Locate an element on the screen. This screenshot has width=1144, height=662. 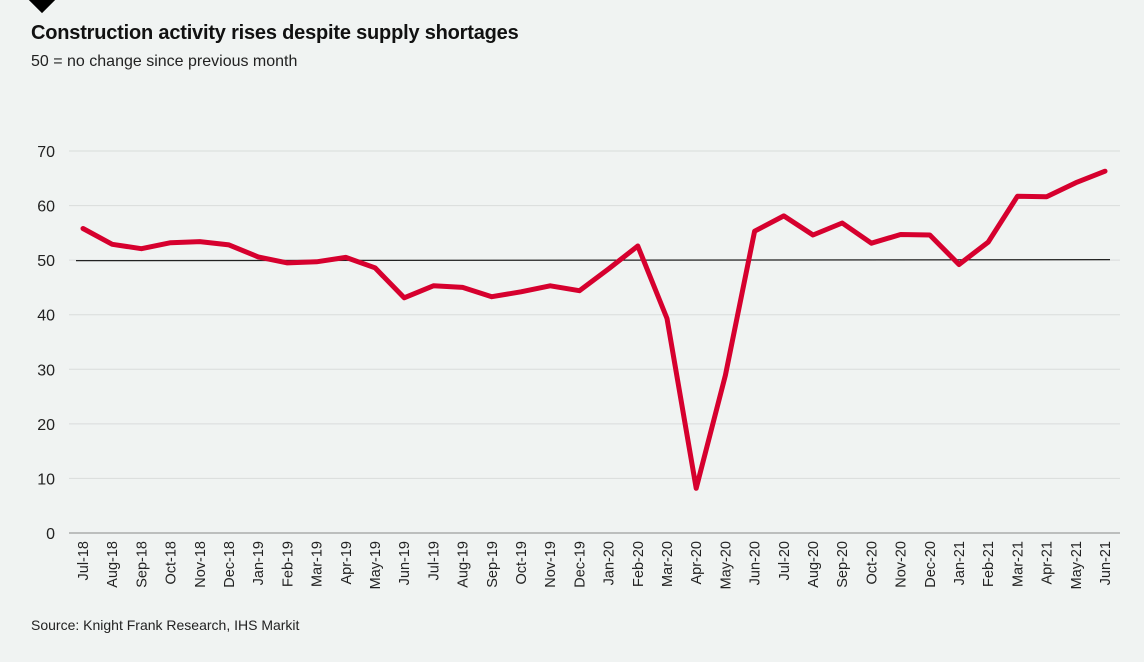
x-tick-label: Jul-18 is located at coordinates (84, 561).